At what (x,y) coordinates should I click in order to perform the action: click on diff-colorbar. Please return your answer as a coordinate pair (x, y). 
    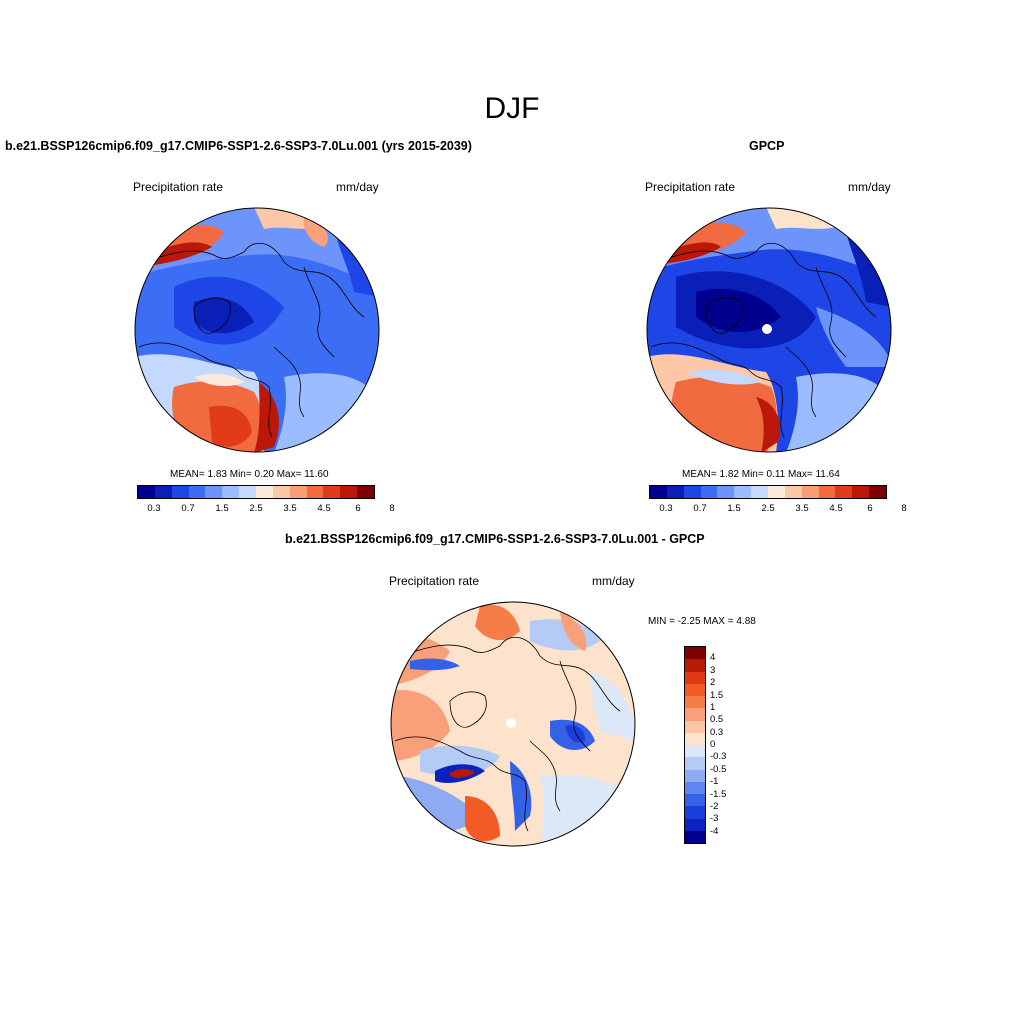
    Looking at the image, I should click on (695, 745).